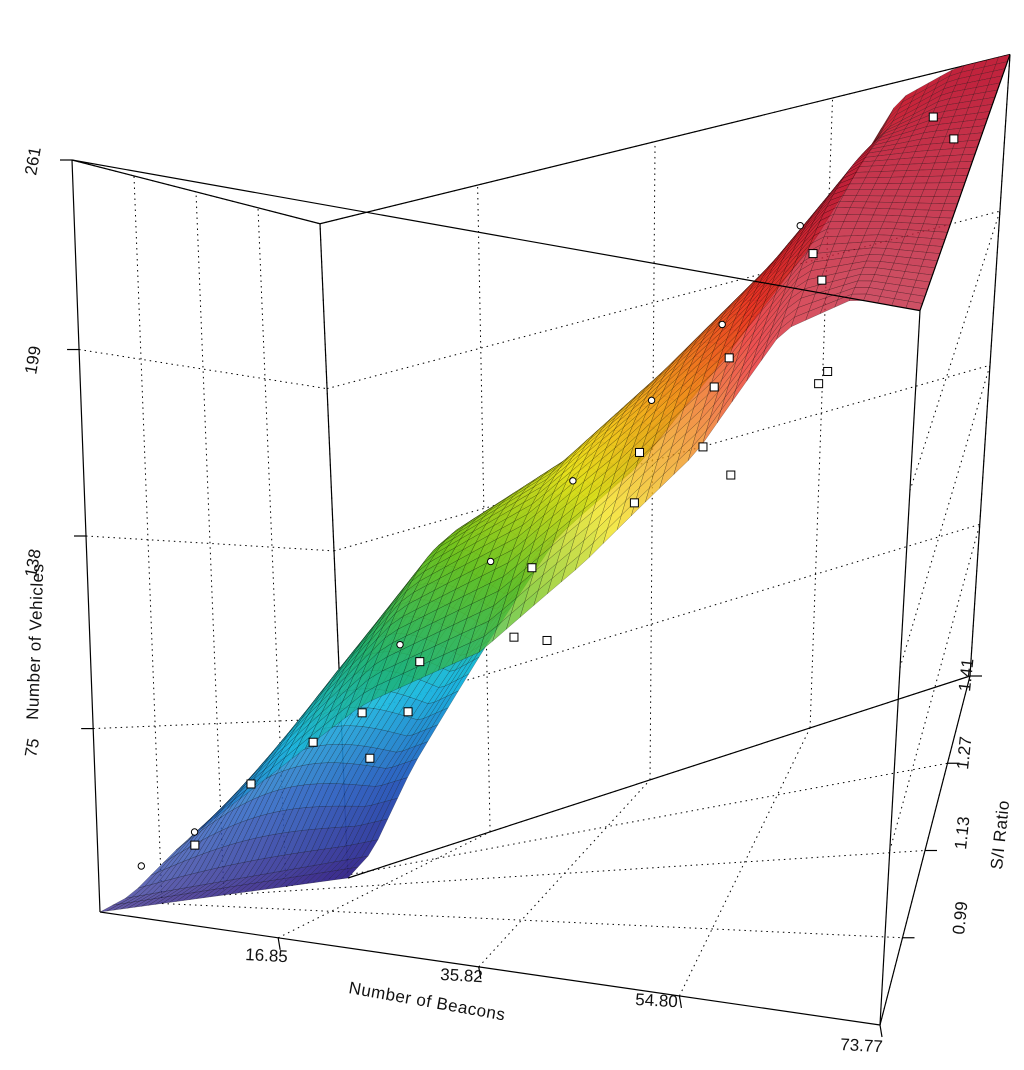 The height and width of the screenshot is (1070, 1024). I want to click on z-tick-label: 199, so click(33, 359).